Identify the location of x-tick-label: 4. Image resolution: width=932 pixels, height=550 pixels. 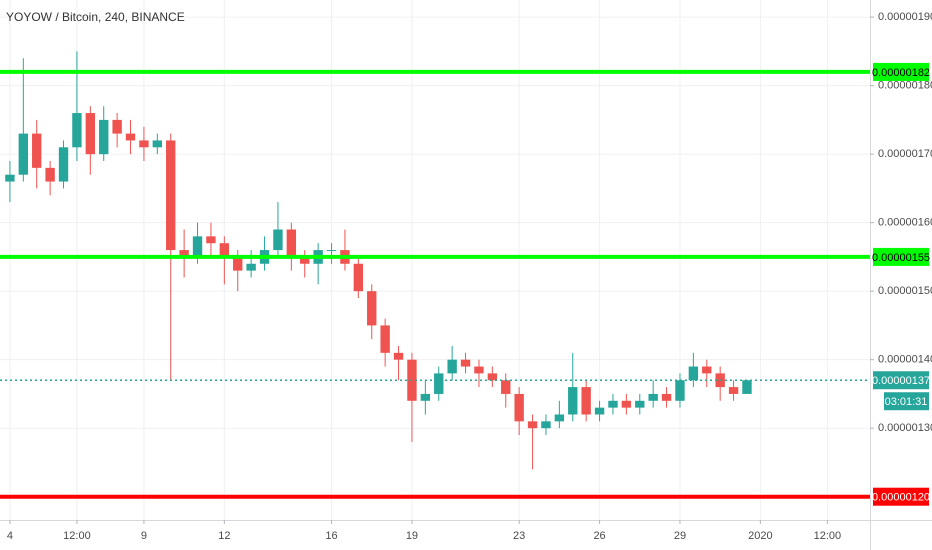
(10, 536).